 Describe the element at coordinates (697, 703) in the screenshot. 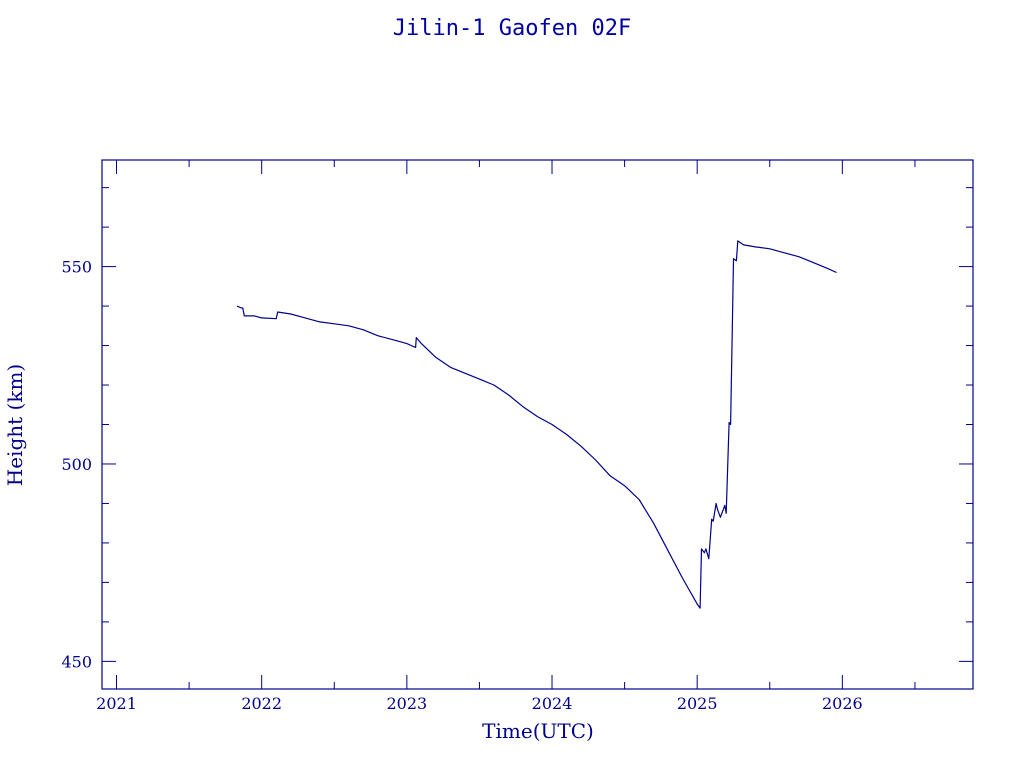

I see `x-tick-label: 2025` at that location.